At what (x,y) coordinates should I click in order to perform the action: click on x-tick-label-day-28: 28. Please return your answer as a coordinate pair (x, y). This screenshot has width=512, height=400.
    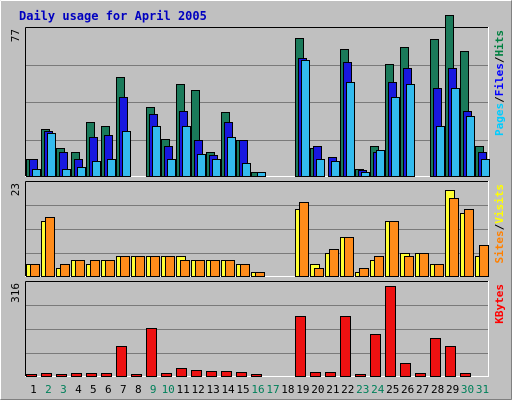
    Looking at the image, I should click on (437, 389).